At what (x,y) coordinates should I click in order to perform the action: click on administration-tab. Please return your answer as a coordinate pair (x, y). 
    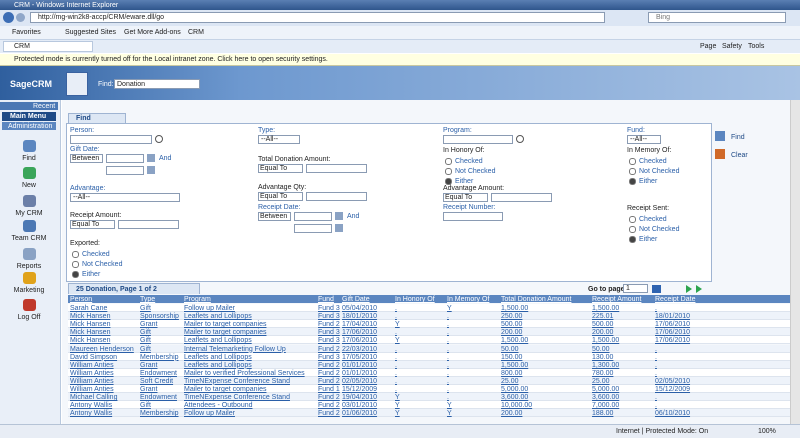
    Looking at the image, I should click on (29, 126).